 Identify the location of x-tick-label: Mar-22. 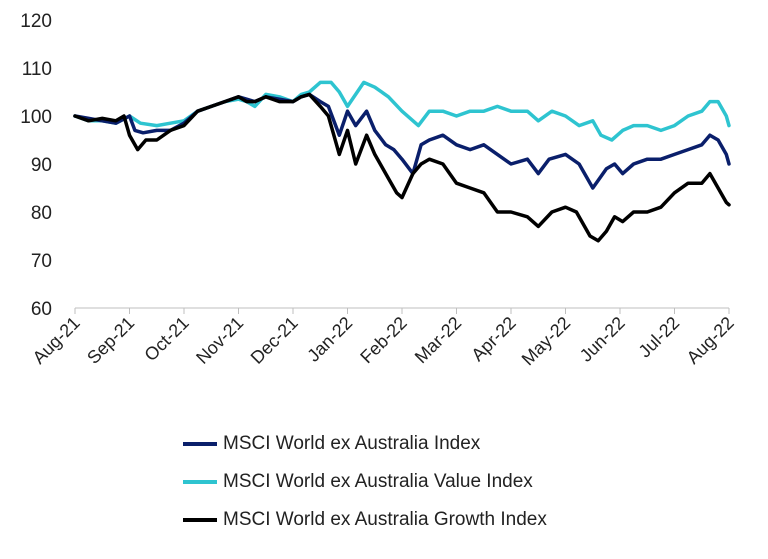
(438, 340).